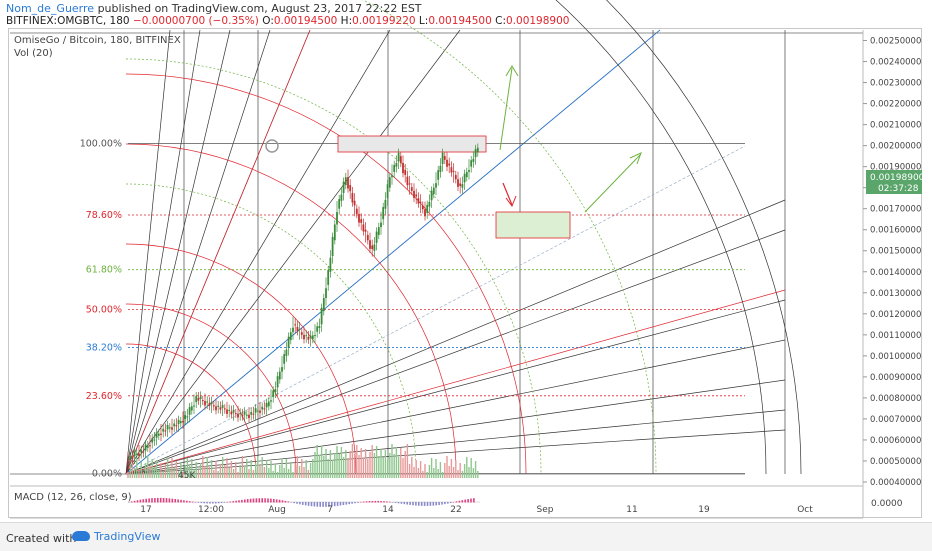 This screenshot has width=932, height=551. I want to click on price-badge-countdown: 02:37:28, so click(898, 189).